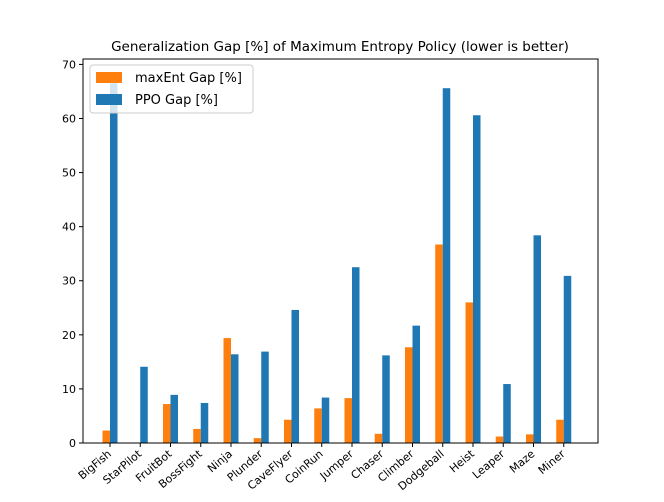 This screenshot has height=502, width=664. Describe the element at coordinates (356, 355) in the screenshot. I see `bar-ppo-jumper` at that location.